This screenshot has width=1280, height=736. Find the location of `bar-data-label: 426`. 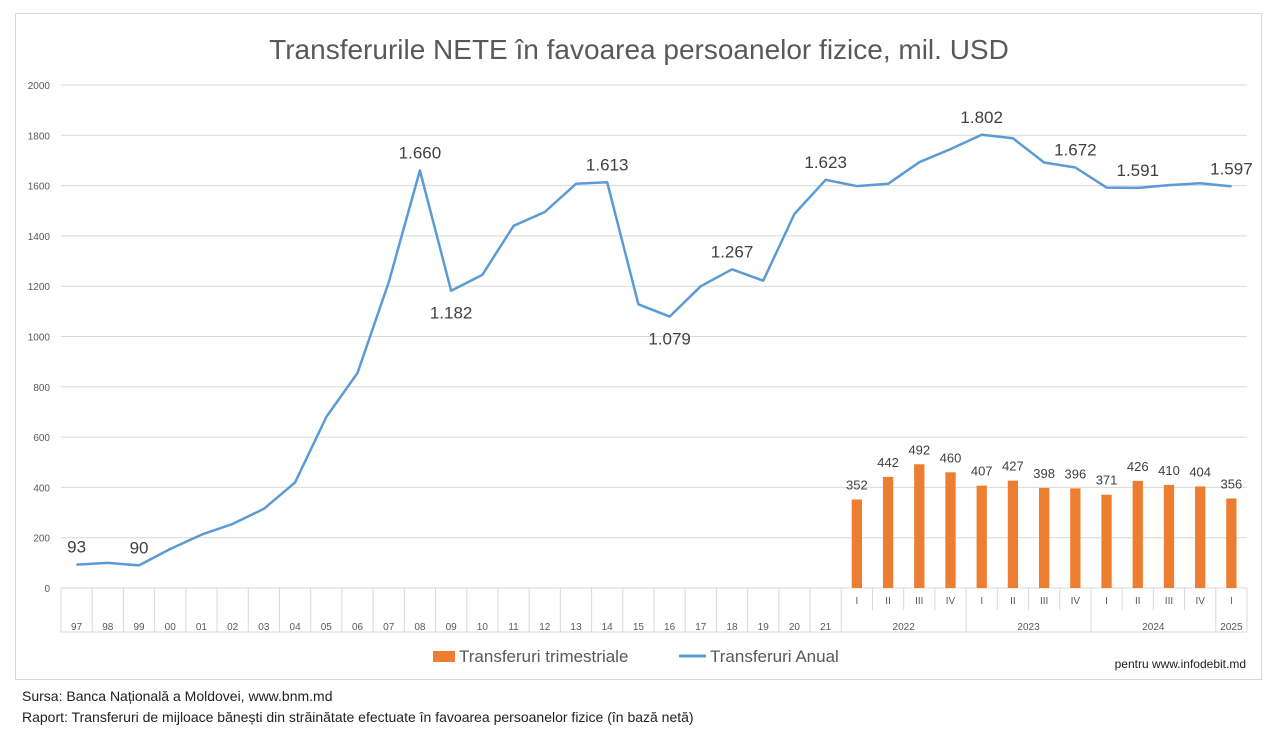

bar-data-label: 426 is located at coordinates (1138, 466).